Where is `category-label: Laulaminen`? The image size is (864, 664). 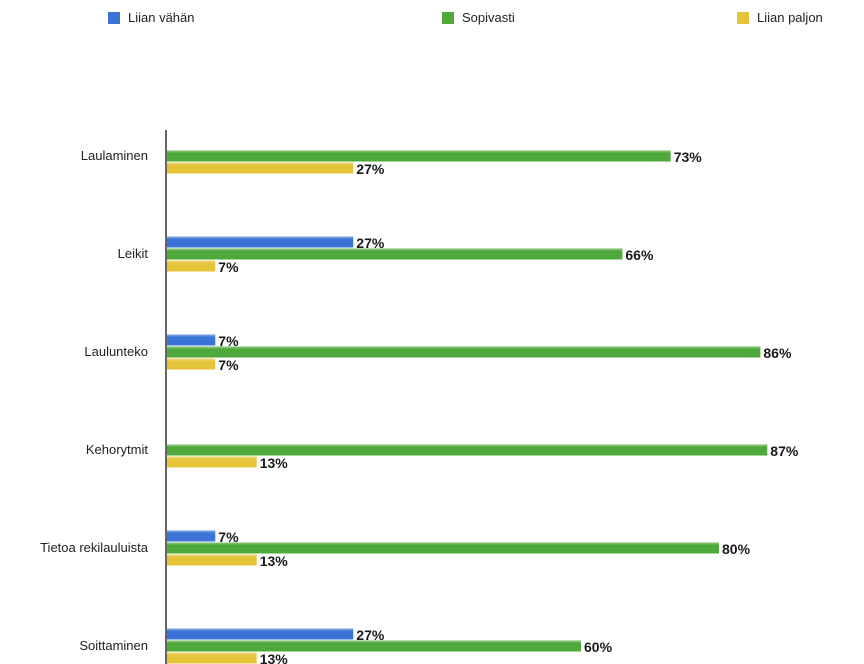 category-label: Laulaminen is located at coordinates (114, 155).